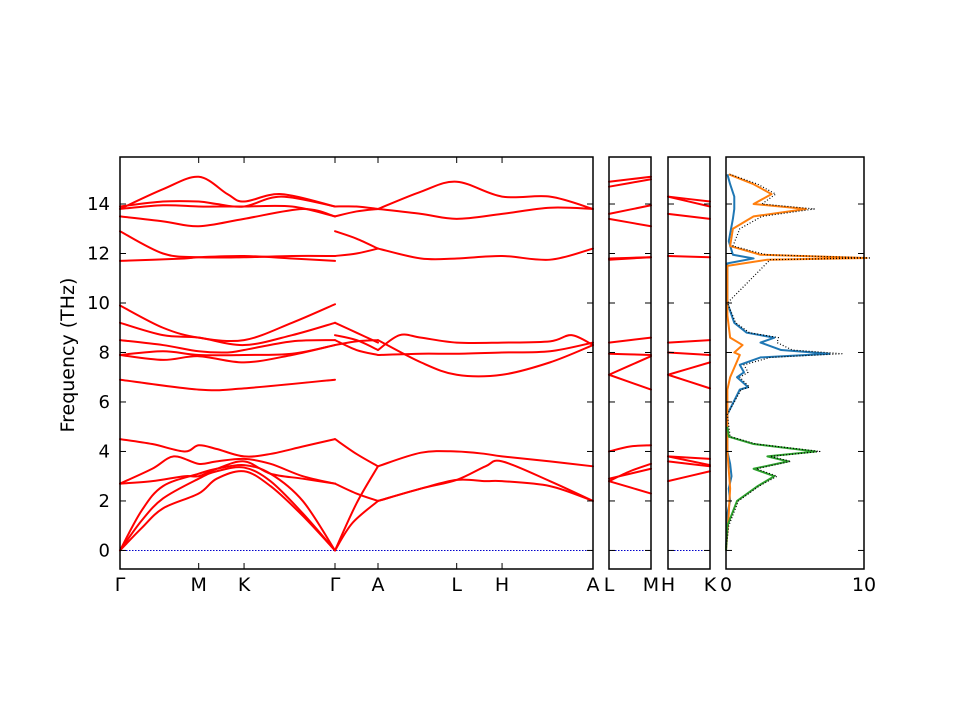 This screenshot has width=960, height=720. What do you see at coordinates (104, 550) in the screenshot?
I see `y-tick-label: 0` at bounding box center [104, 550].